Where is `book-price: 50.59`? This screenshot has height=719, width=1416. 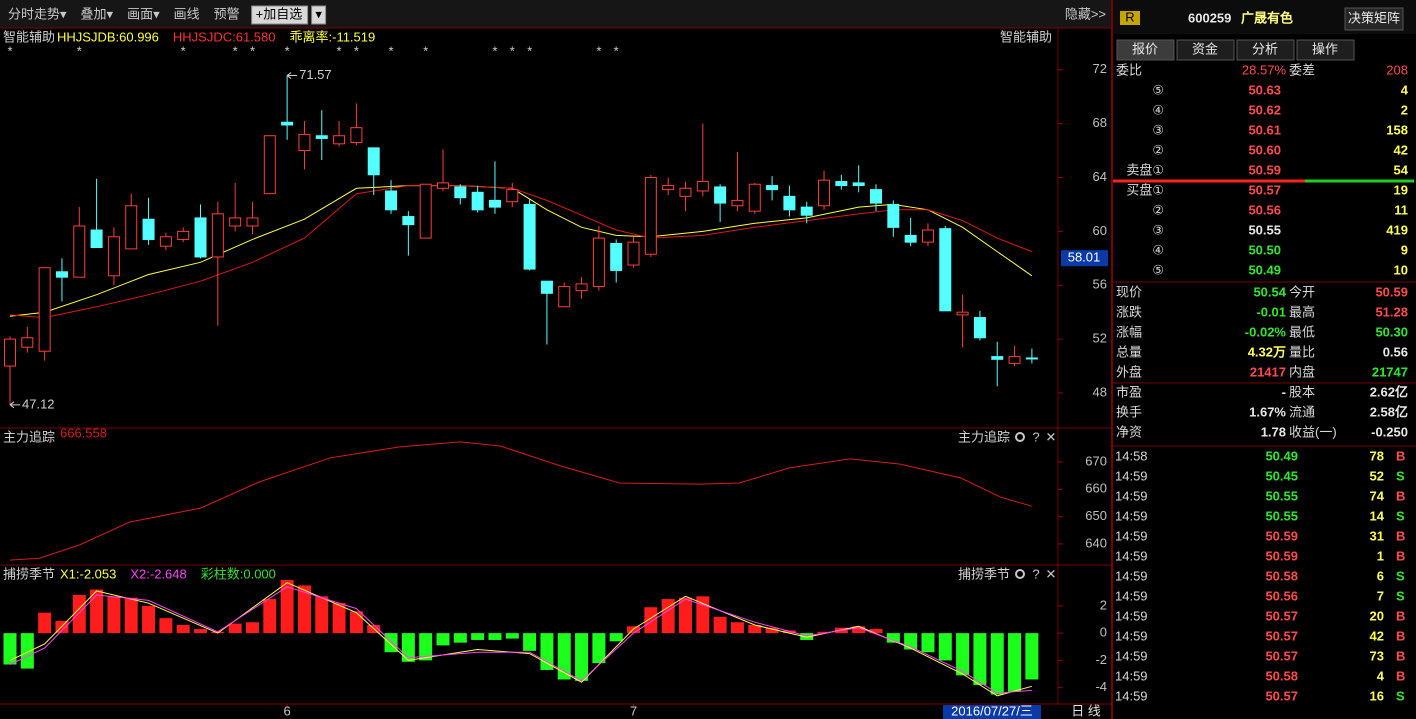
book-price: 50.59 is located at coordinates (1264, 169).